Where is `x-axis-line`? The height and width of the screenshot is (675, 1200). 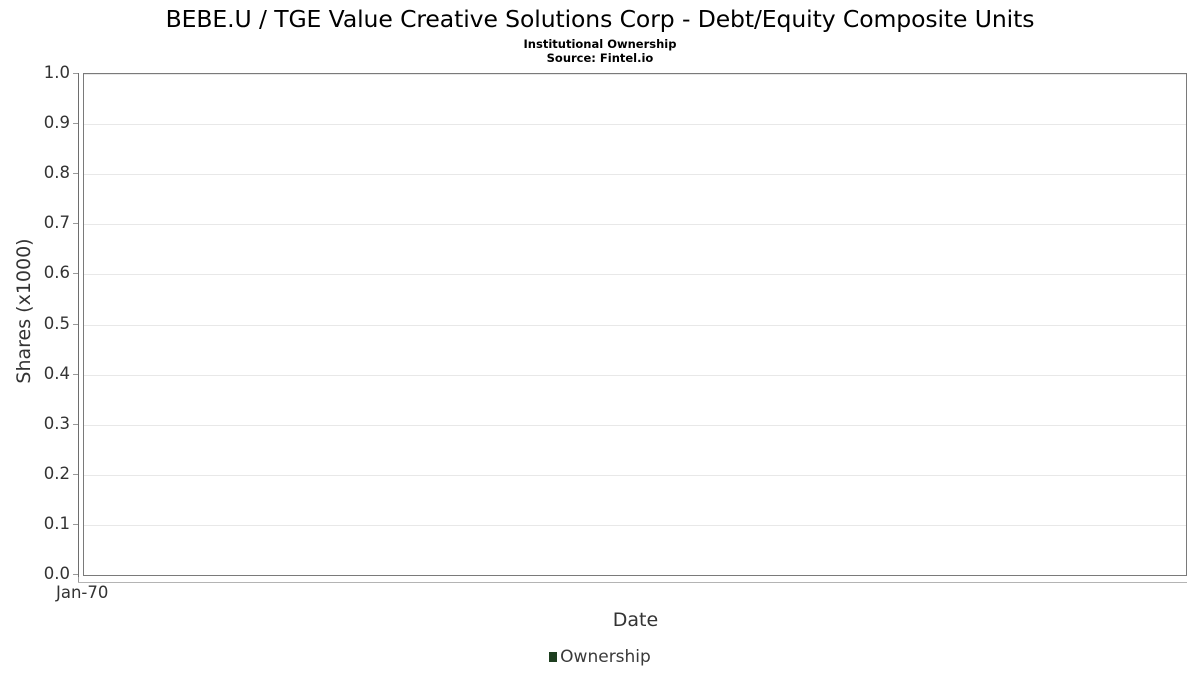 x-axis-line is located at coordinates (632, 582).